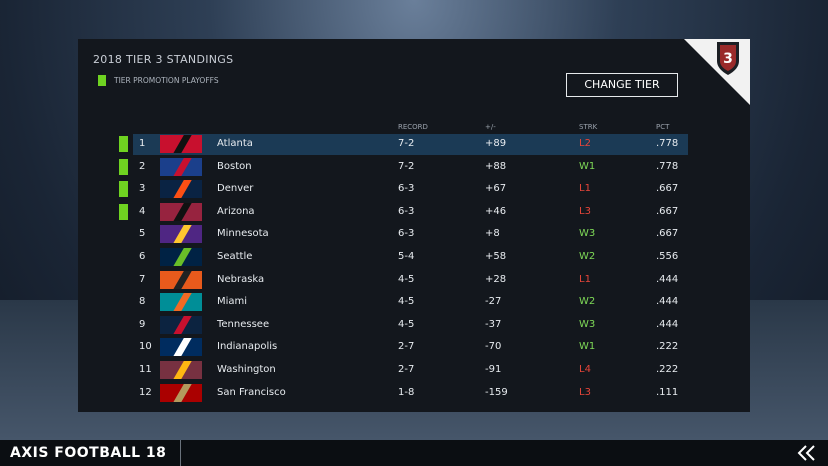 This screenshot has height=466, width=828. Describe the element at coordinates (667, 256) in the screenshot. I see `win-pct: .556` at that location.